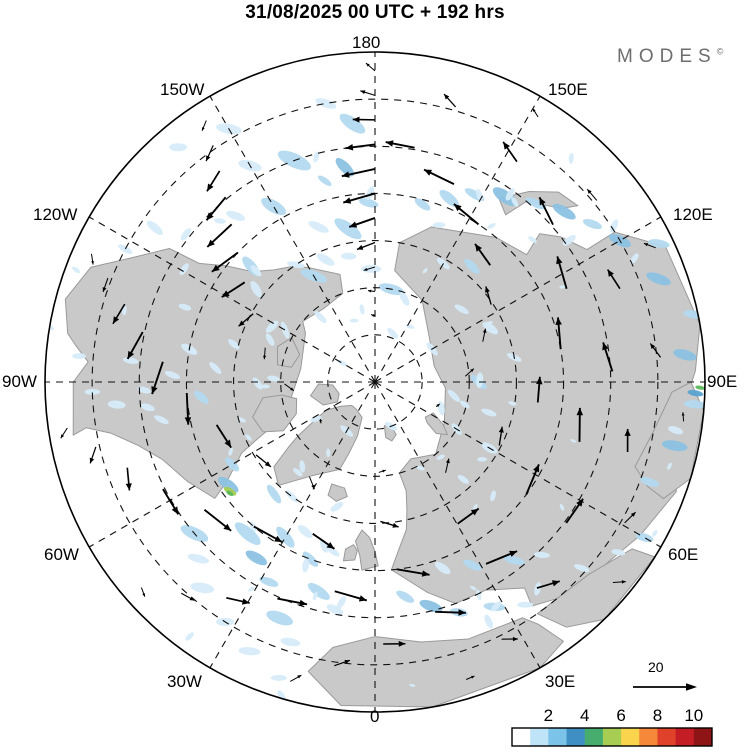  I want to click on lon-label-60w: 60W, so click(61, 555).